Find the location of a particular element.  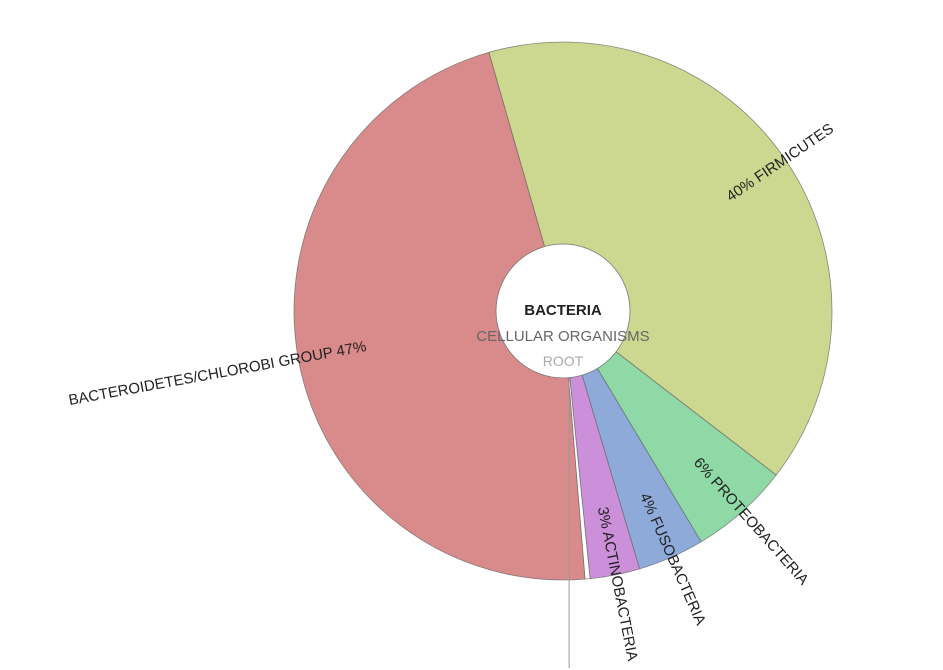

center-circle is located at coordinates (563, 311).